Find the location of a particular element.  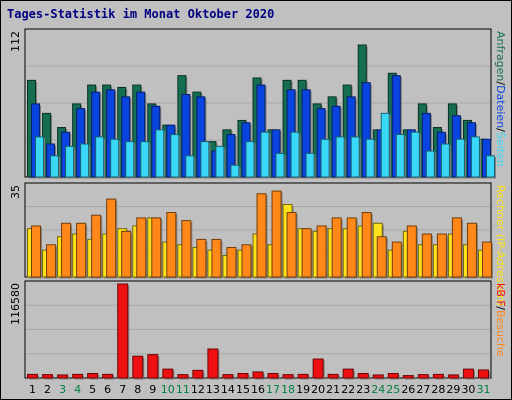

legend-entry: Anfragen is located at coordinates (500, 56).